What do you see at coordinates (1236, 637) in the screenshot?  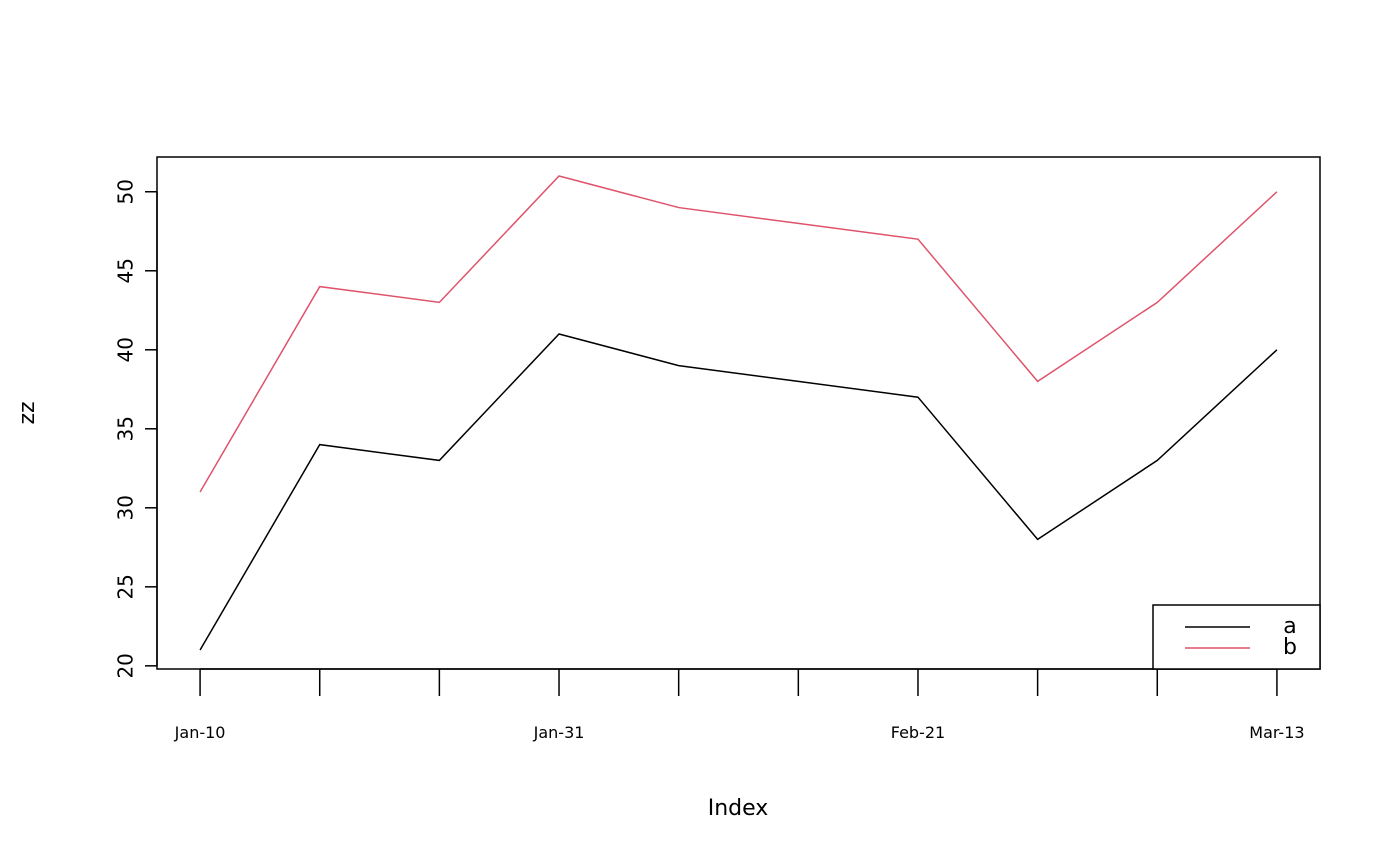 I see `legend-box` at bounding box center [1236, 637].